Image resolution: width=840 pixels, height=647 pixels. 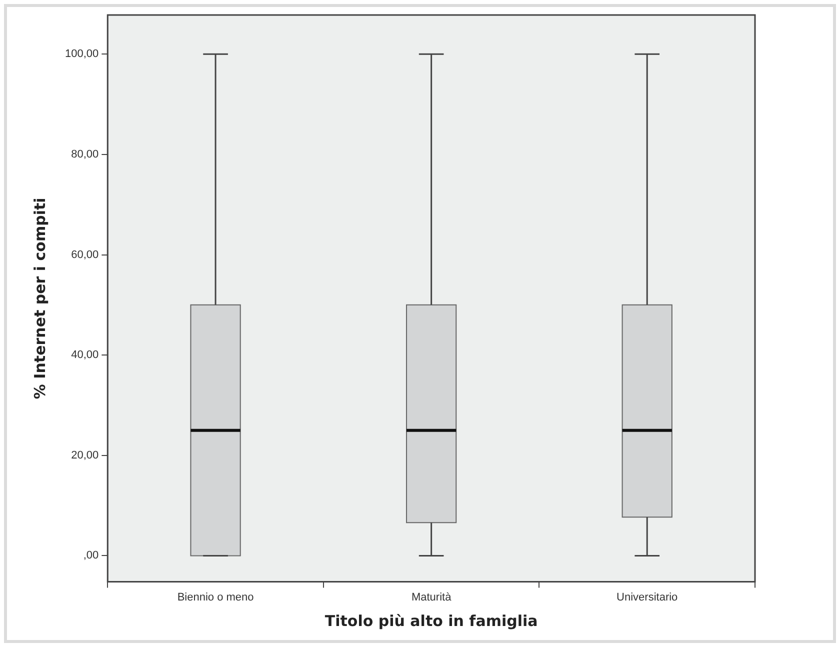 What do you see at coordinates (215, 597) in the screenshot?
I see `x-tick-label: Biennio o meno` at bounding box center [215, 597].